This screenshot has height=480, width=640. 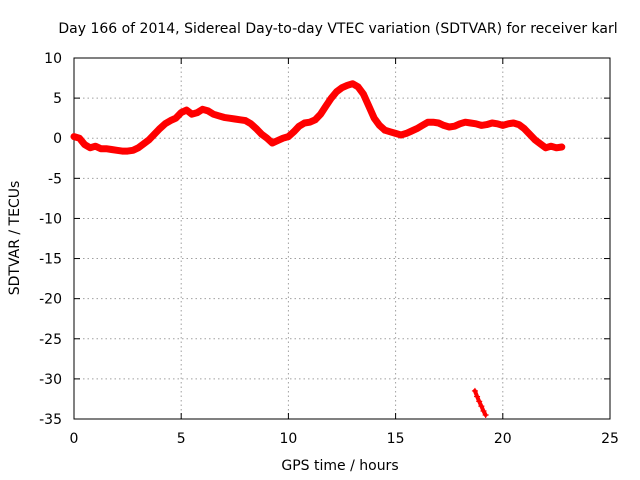 What do you see at coordinates (50, 219) in the screenshot?
I see `y-tick-label: -10` at bounding box center [50, 219].